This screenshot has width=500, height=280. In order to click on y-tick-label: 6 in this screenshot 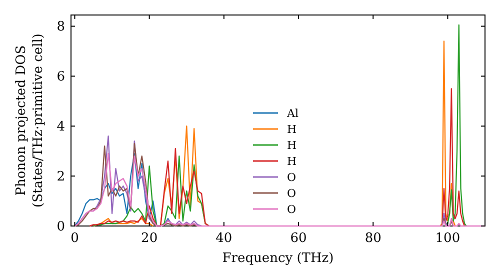, I will do `click(60, 77)`.